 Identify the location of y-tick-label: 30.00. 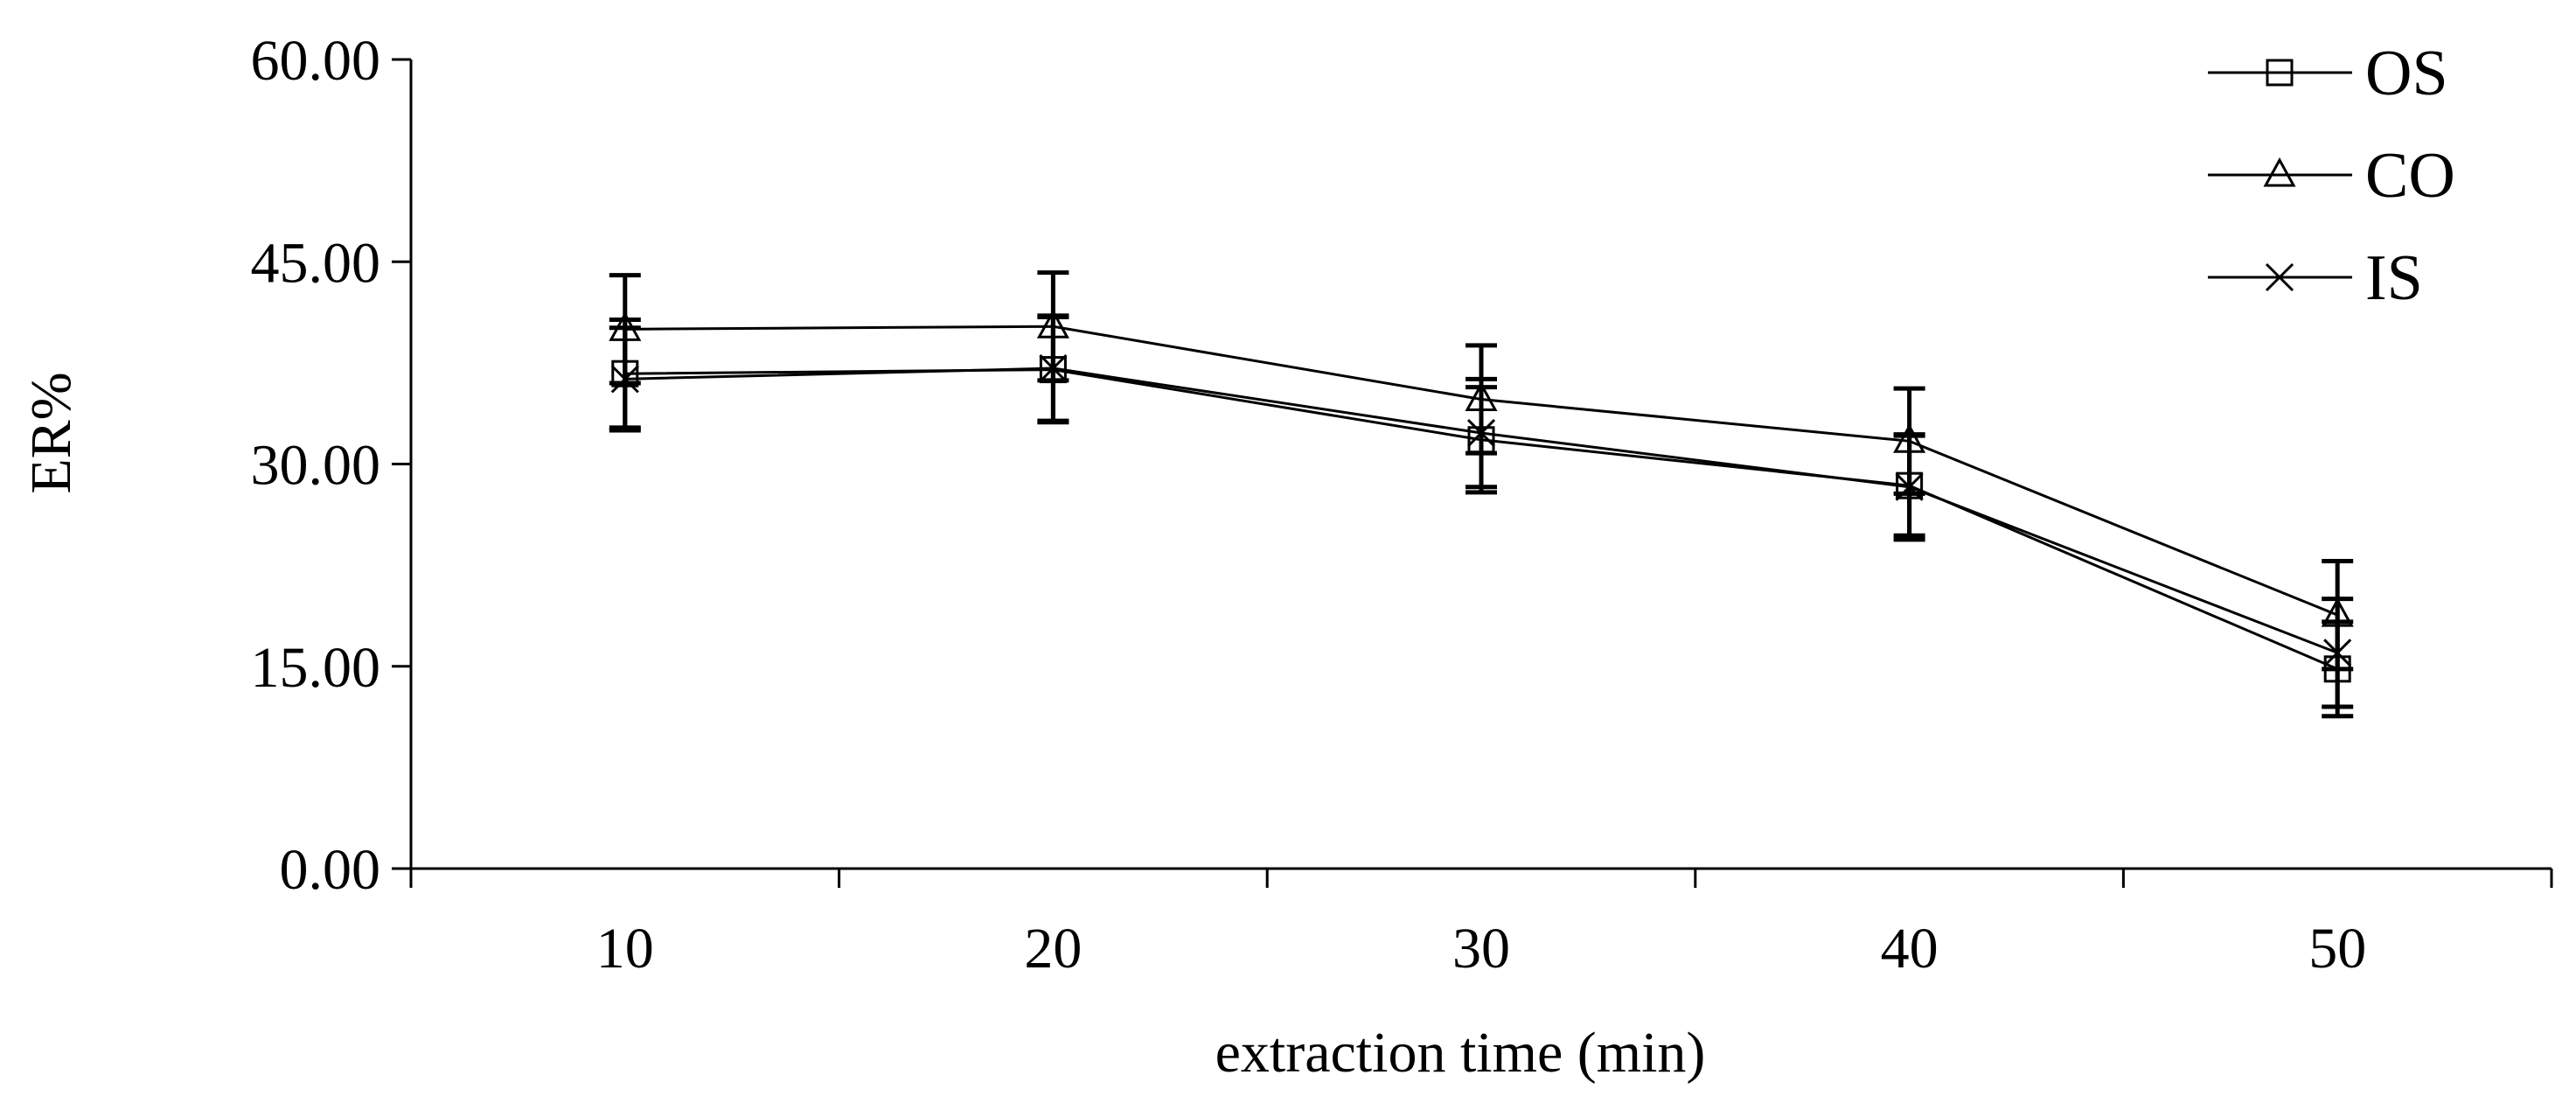
(316, 466).